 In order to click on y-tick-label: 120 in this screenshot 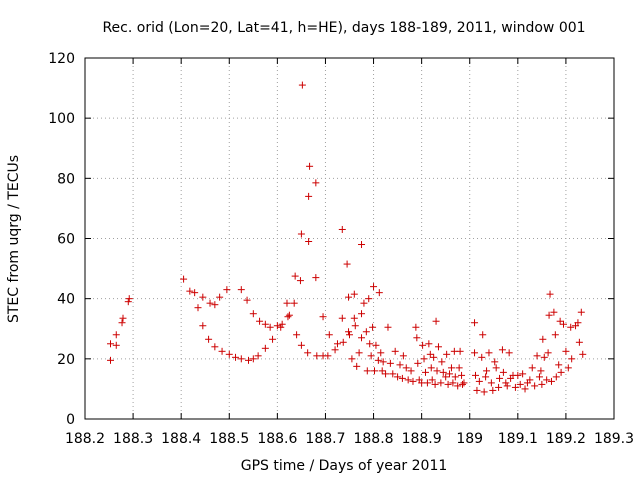, I will do `click(61, 59)`.